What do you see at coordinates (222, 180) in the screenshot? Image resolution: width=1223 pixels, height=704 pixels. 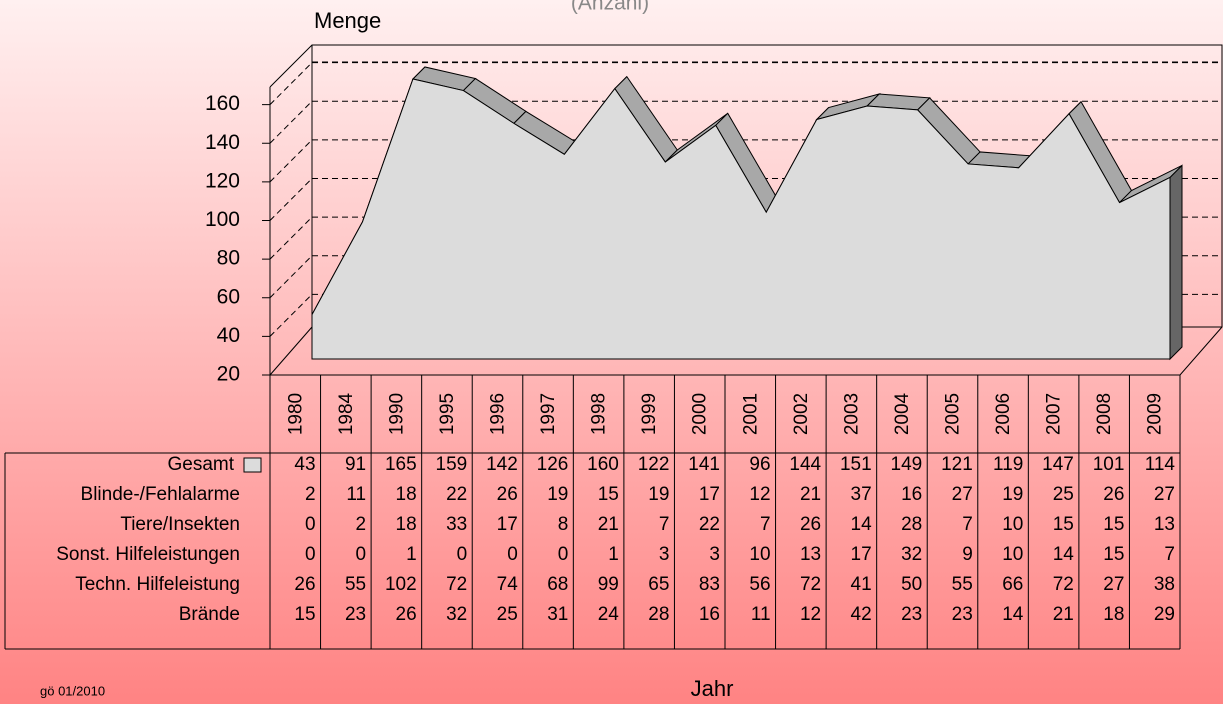 I see `y-tick-label: 120` at bounding box center [222, 180].